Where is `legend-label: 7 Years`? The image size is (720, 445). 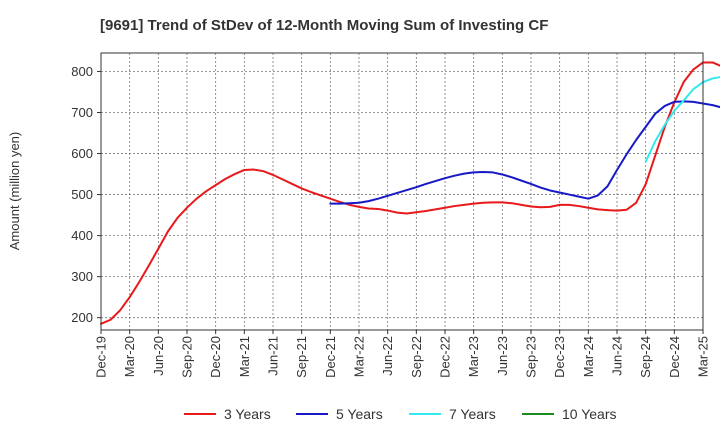
legend-label: 7 Years is located at coordinates (472, 414).